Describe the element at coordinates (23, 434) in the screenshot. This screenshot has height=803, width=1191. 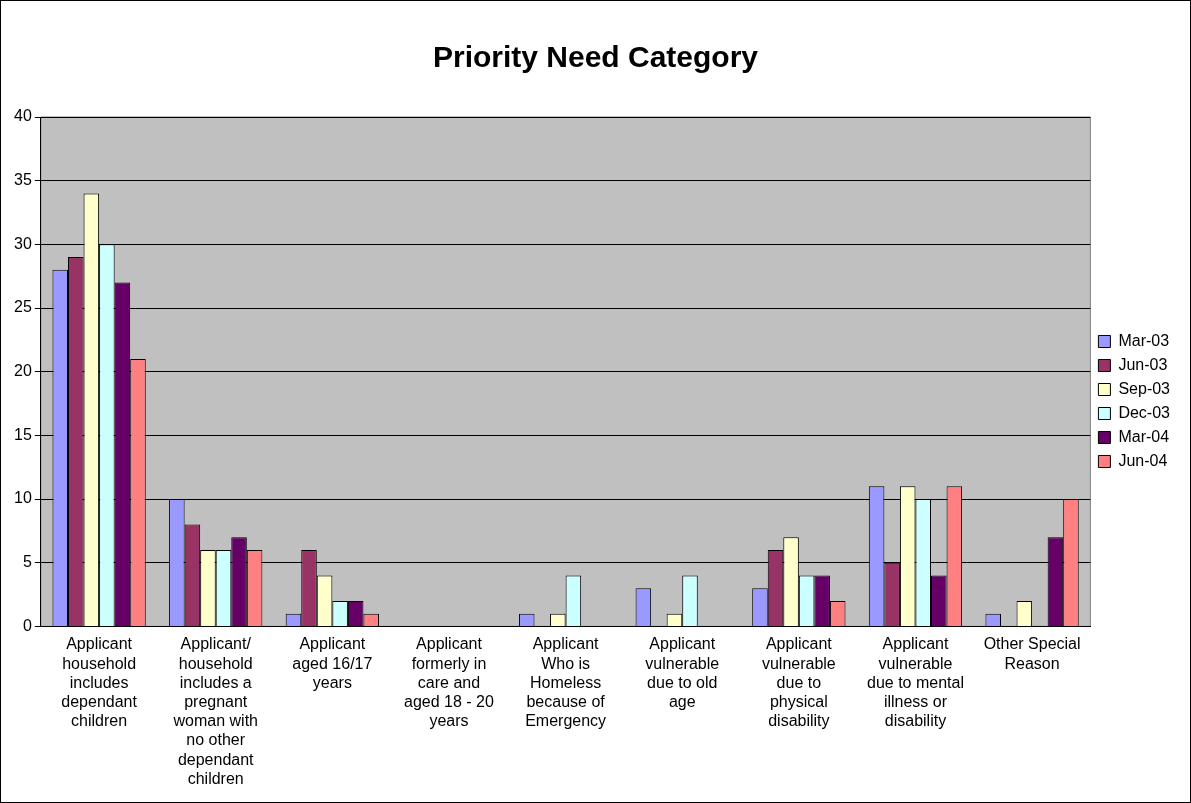
I see `y-tick-label: 15` at that location.